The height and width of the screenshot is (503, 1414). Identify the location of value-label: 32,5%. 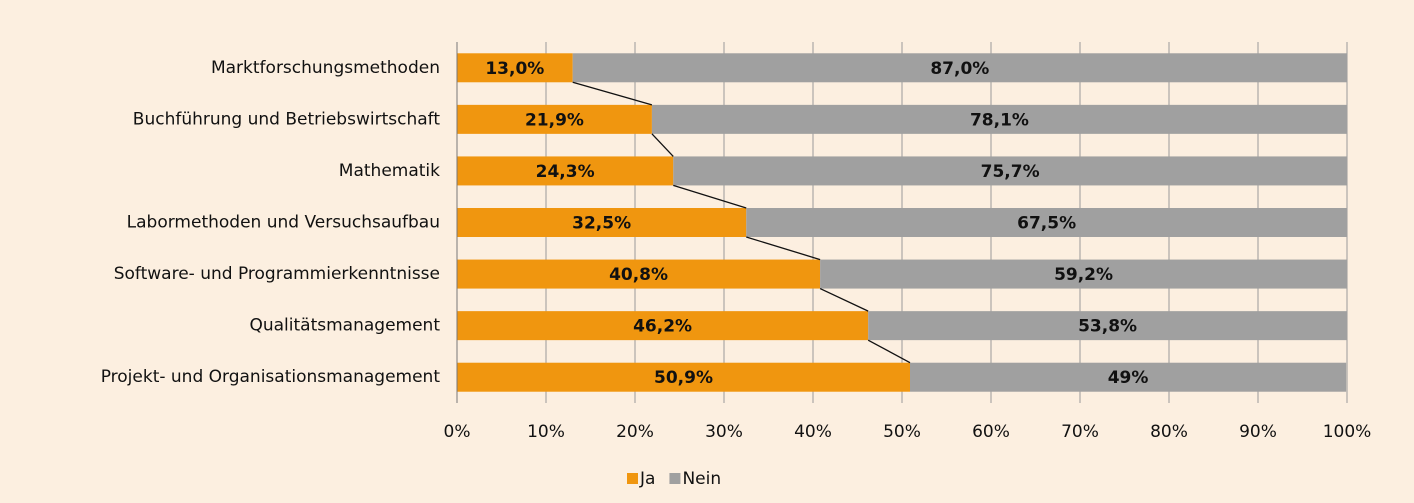
(601, 224).